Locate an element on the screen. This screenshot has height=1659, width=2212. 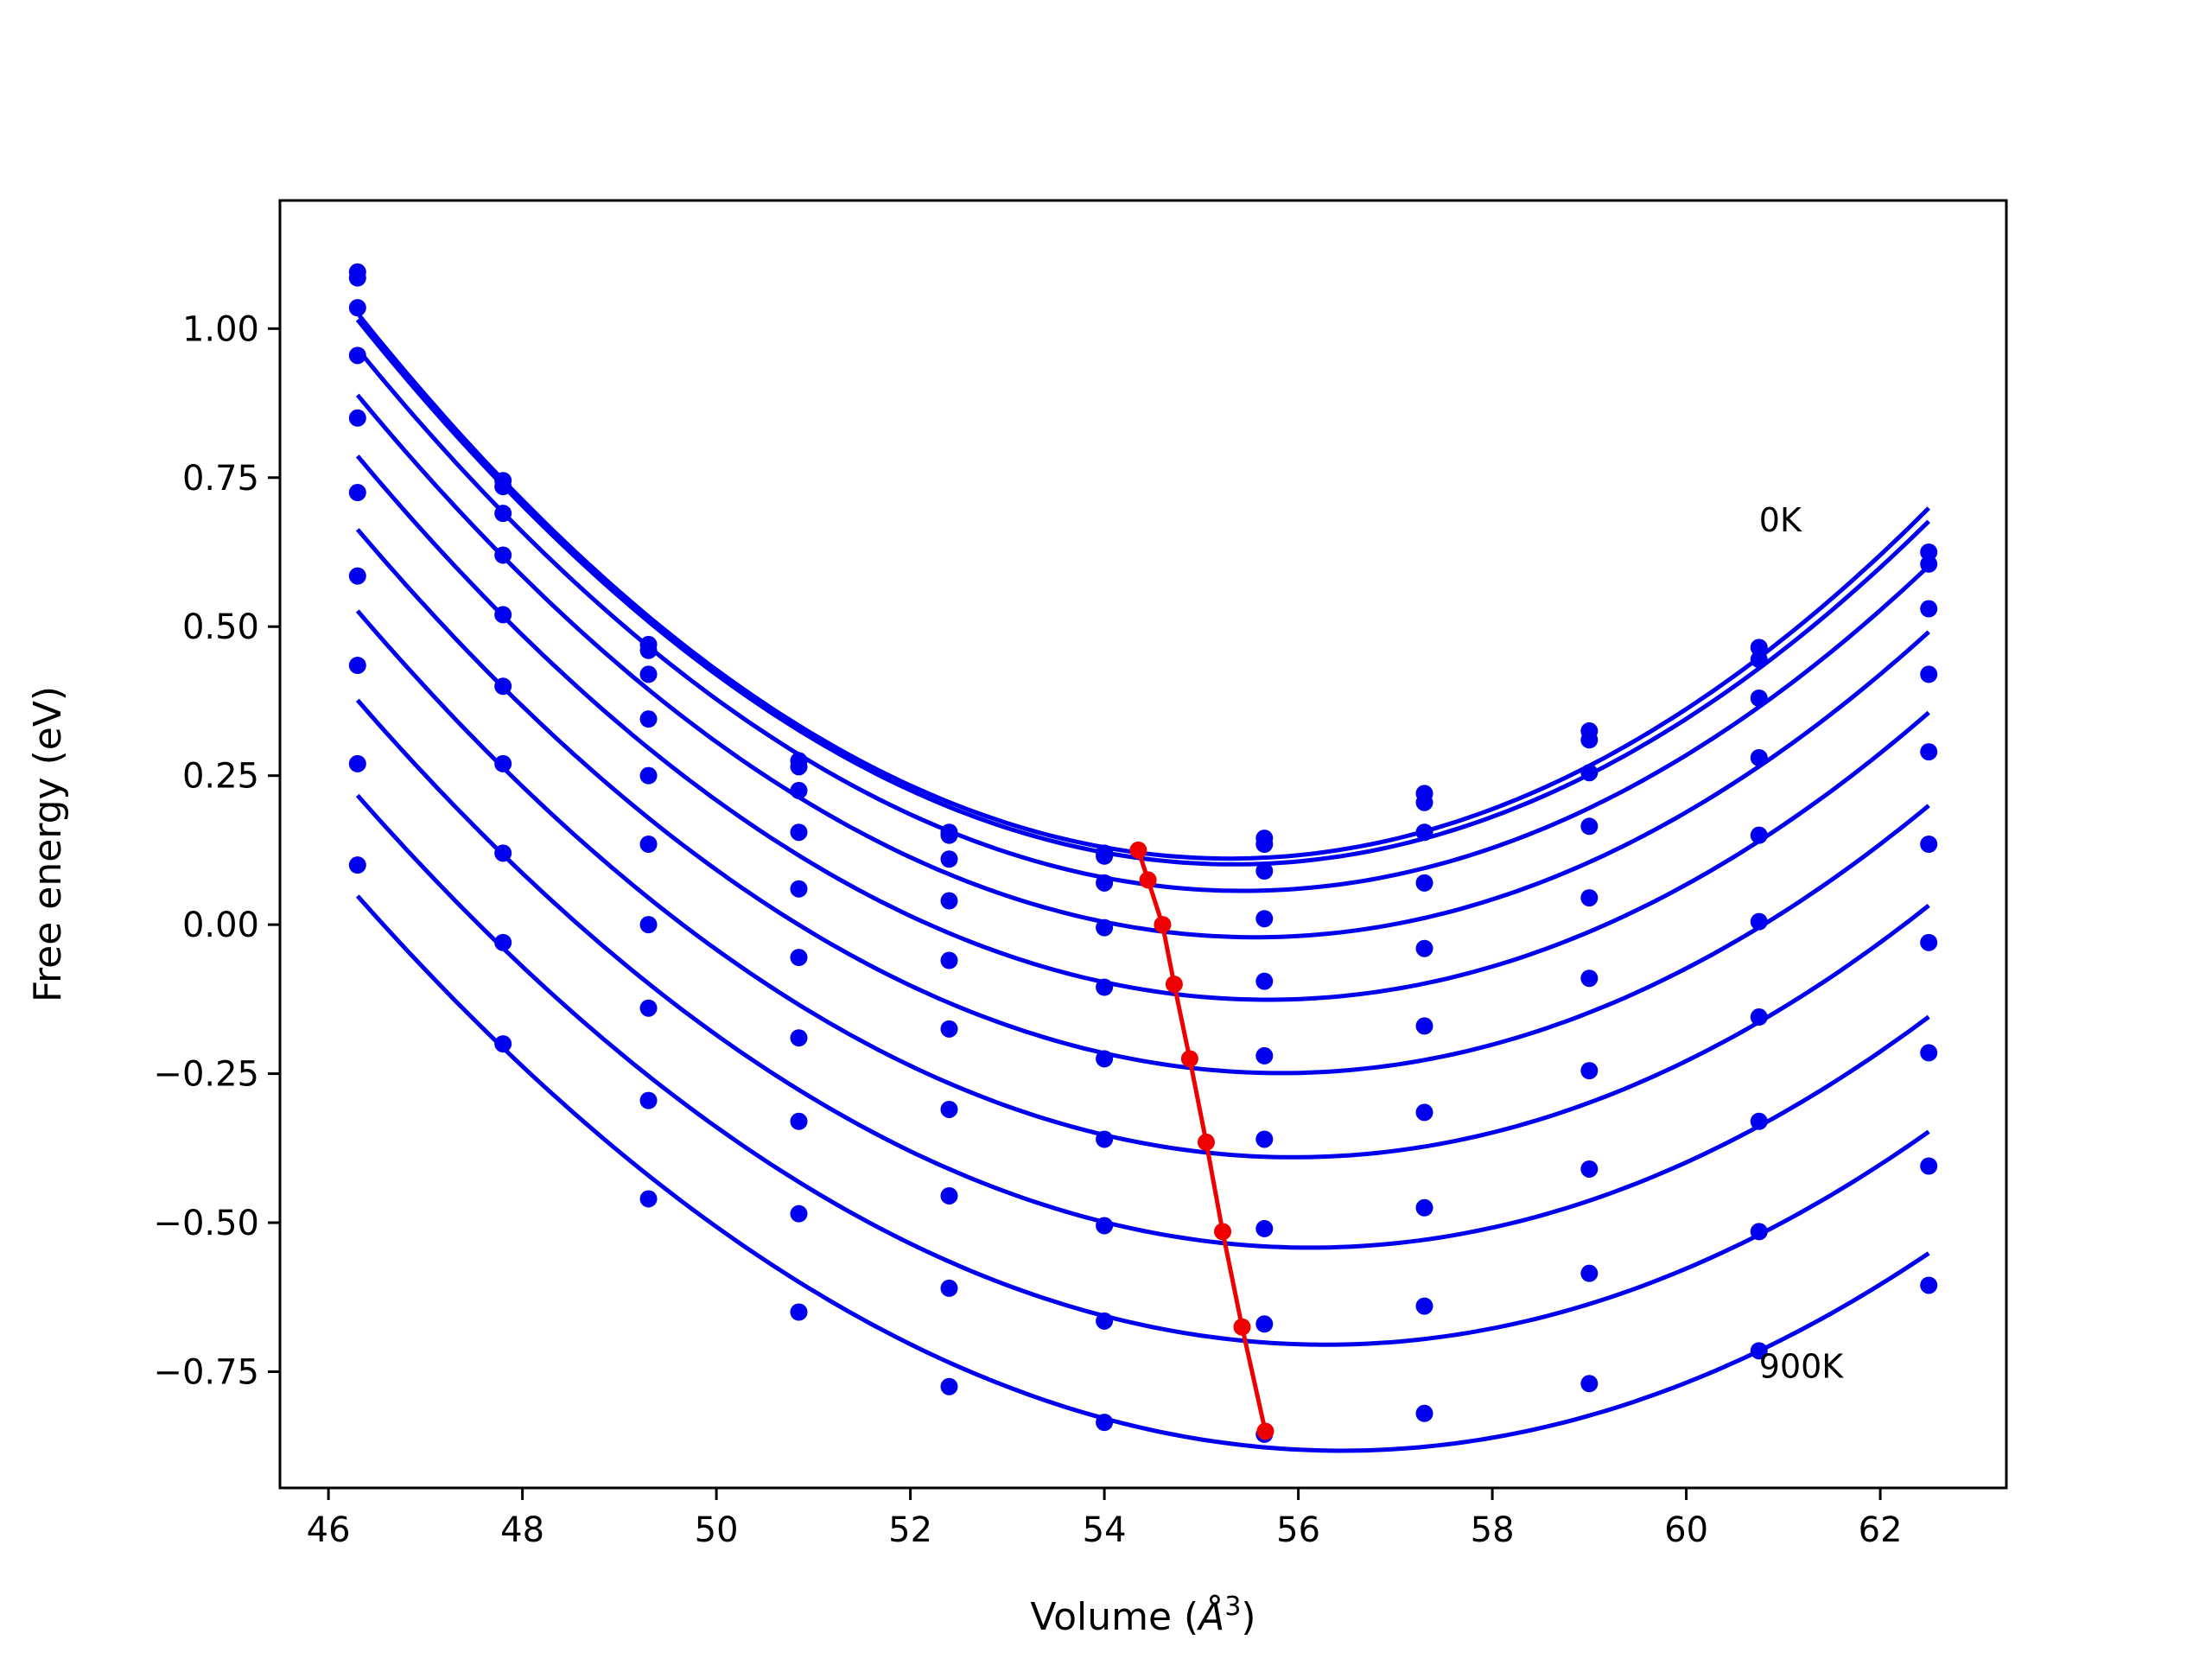
minimum-line-layer is located at coordinates (1201, 1140).